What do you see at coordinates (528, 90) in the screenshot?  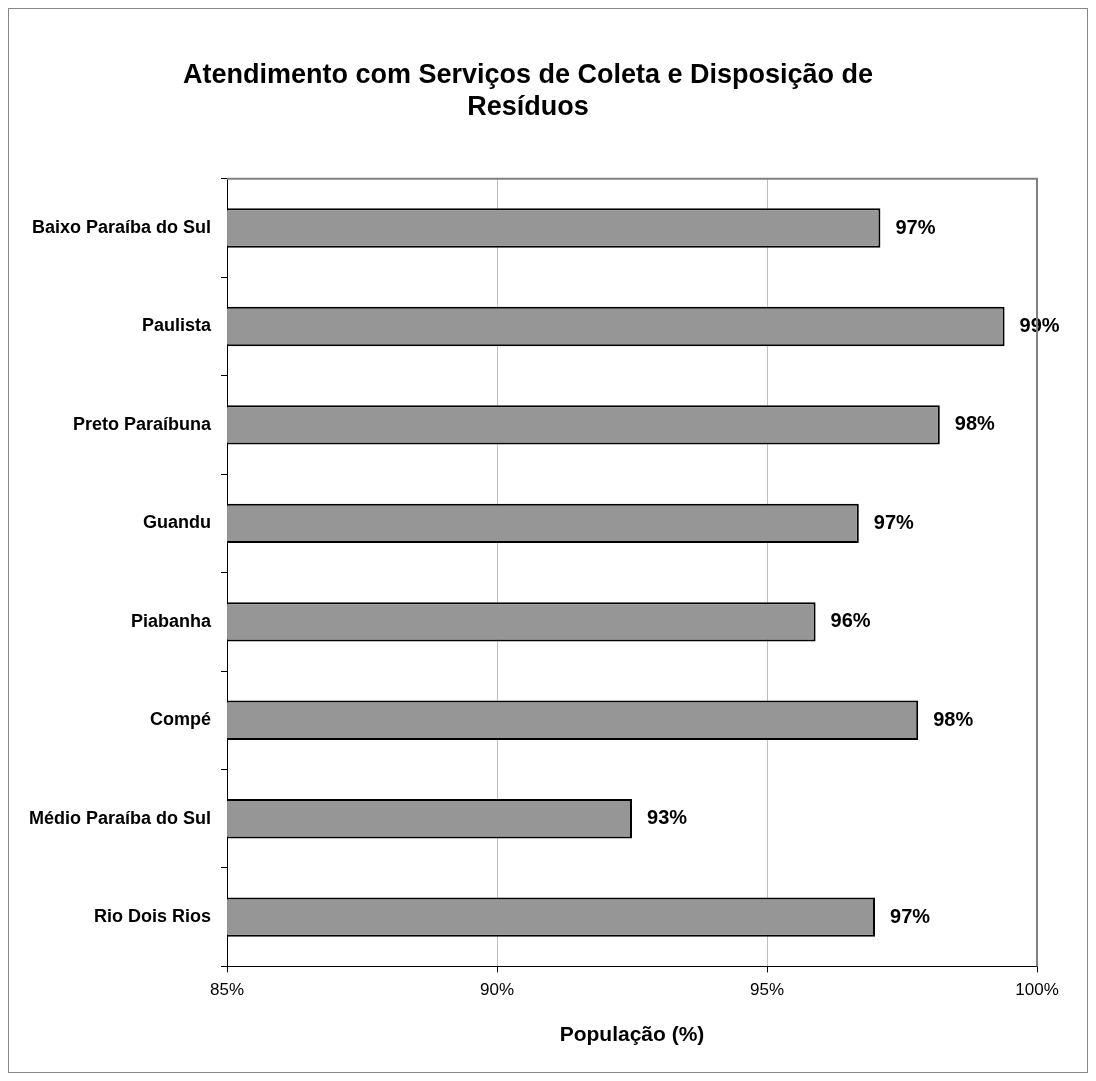 I see `chart-title: Atendimento com Serviços de Coleta e Disposição de Resíduos` at bounding box center [528, 90].